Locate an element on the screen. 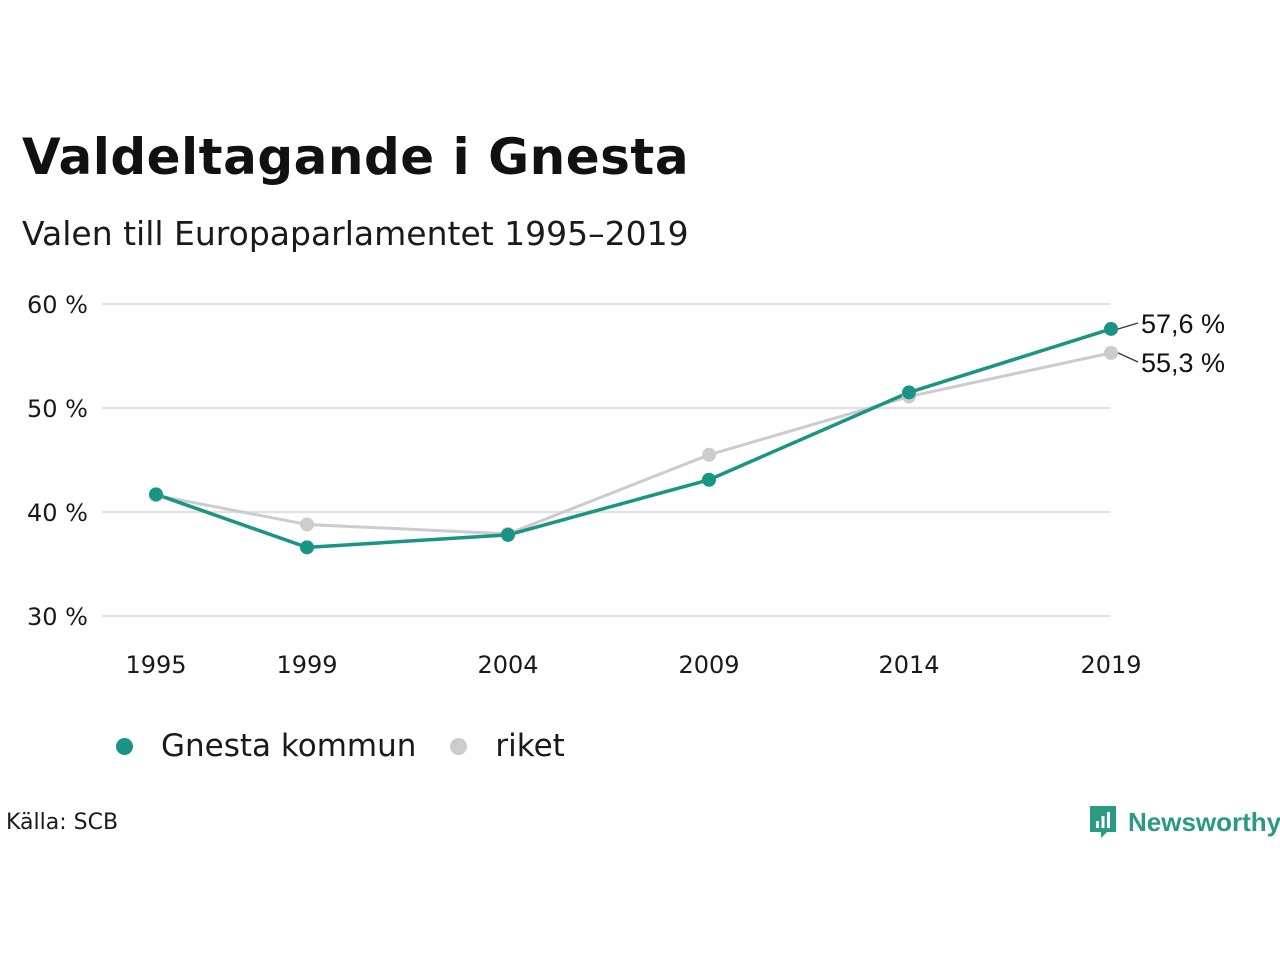  chart-subtitle: Valen till Europaparlamentet 1995–2019 is located at coordinates (355, 233).